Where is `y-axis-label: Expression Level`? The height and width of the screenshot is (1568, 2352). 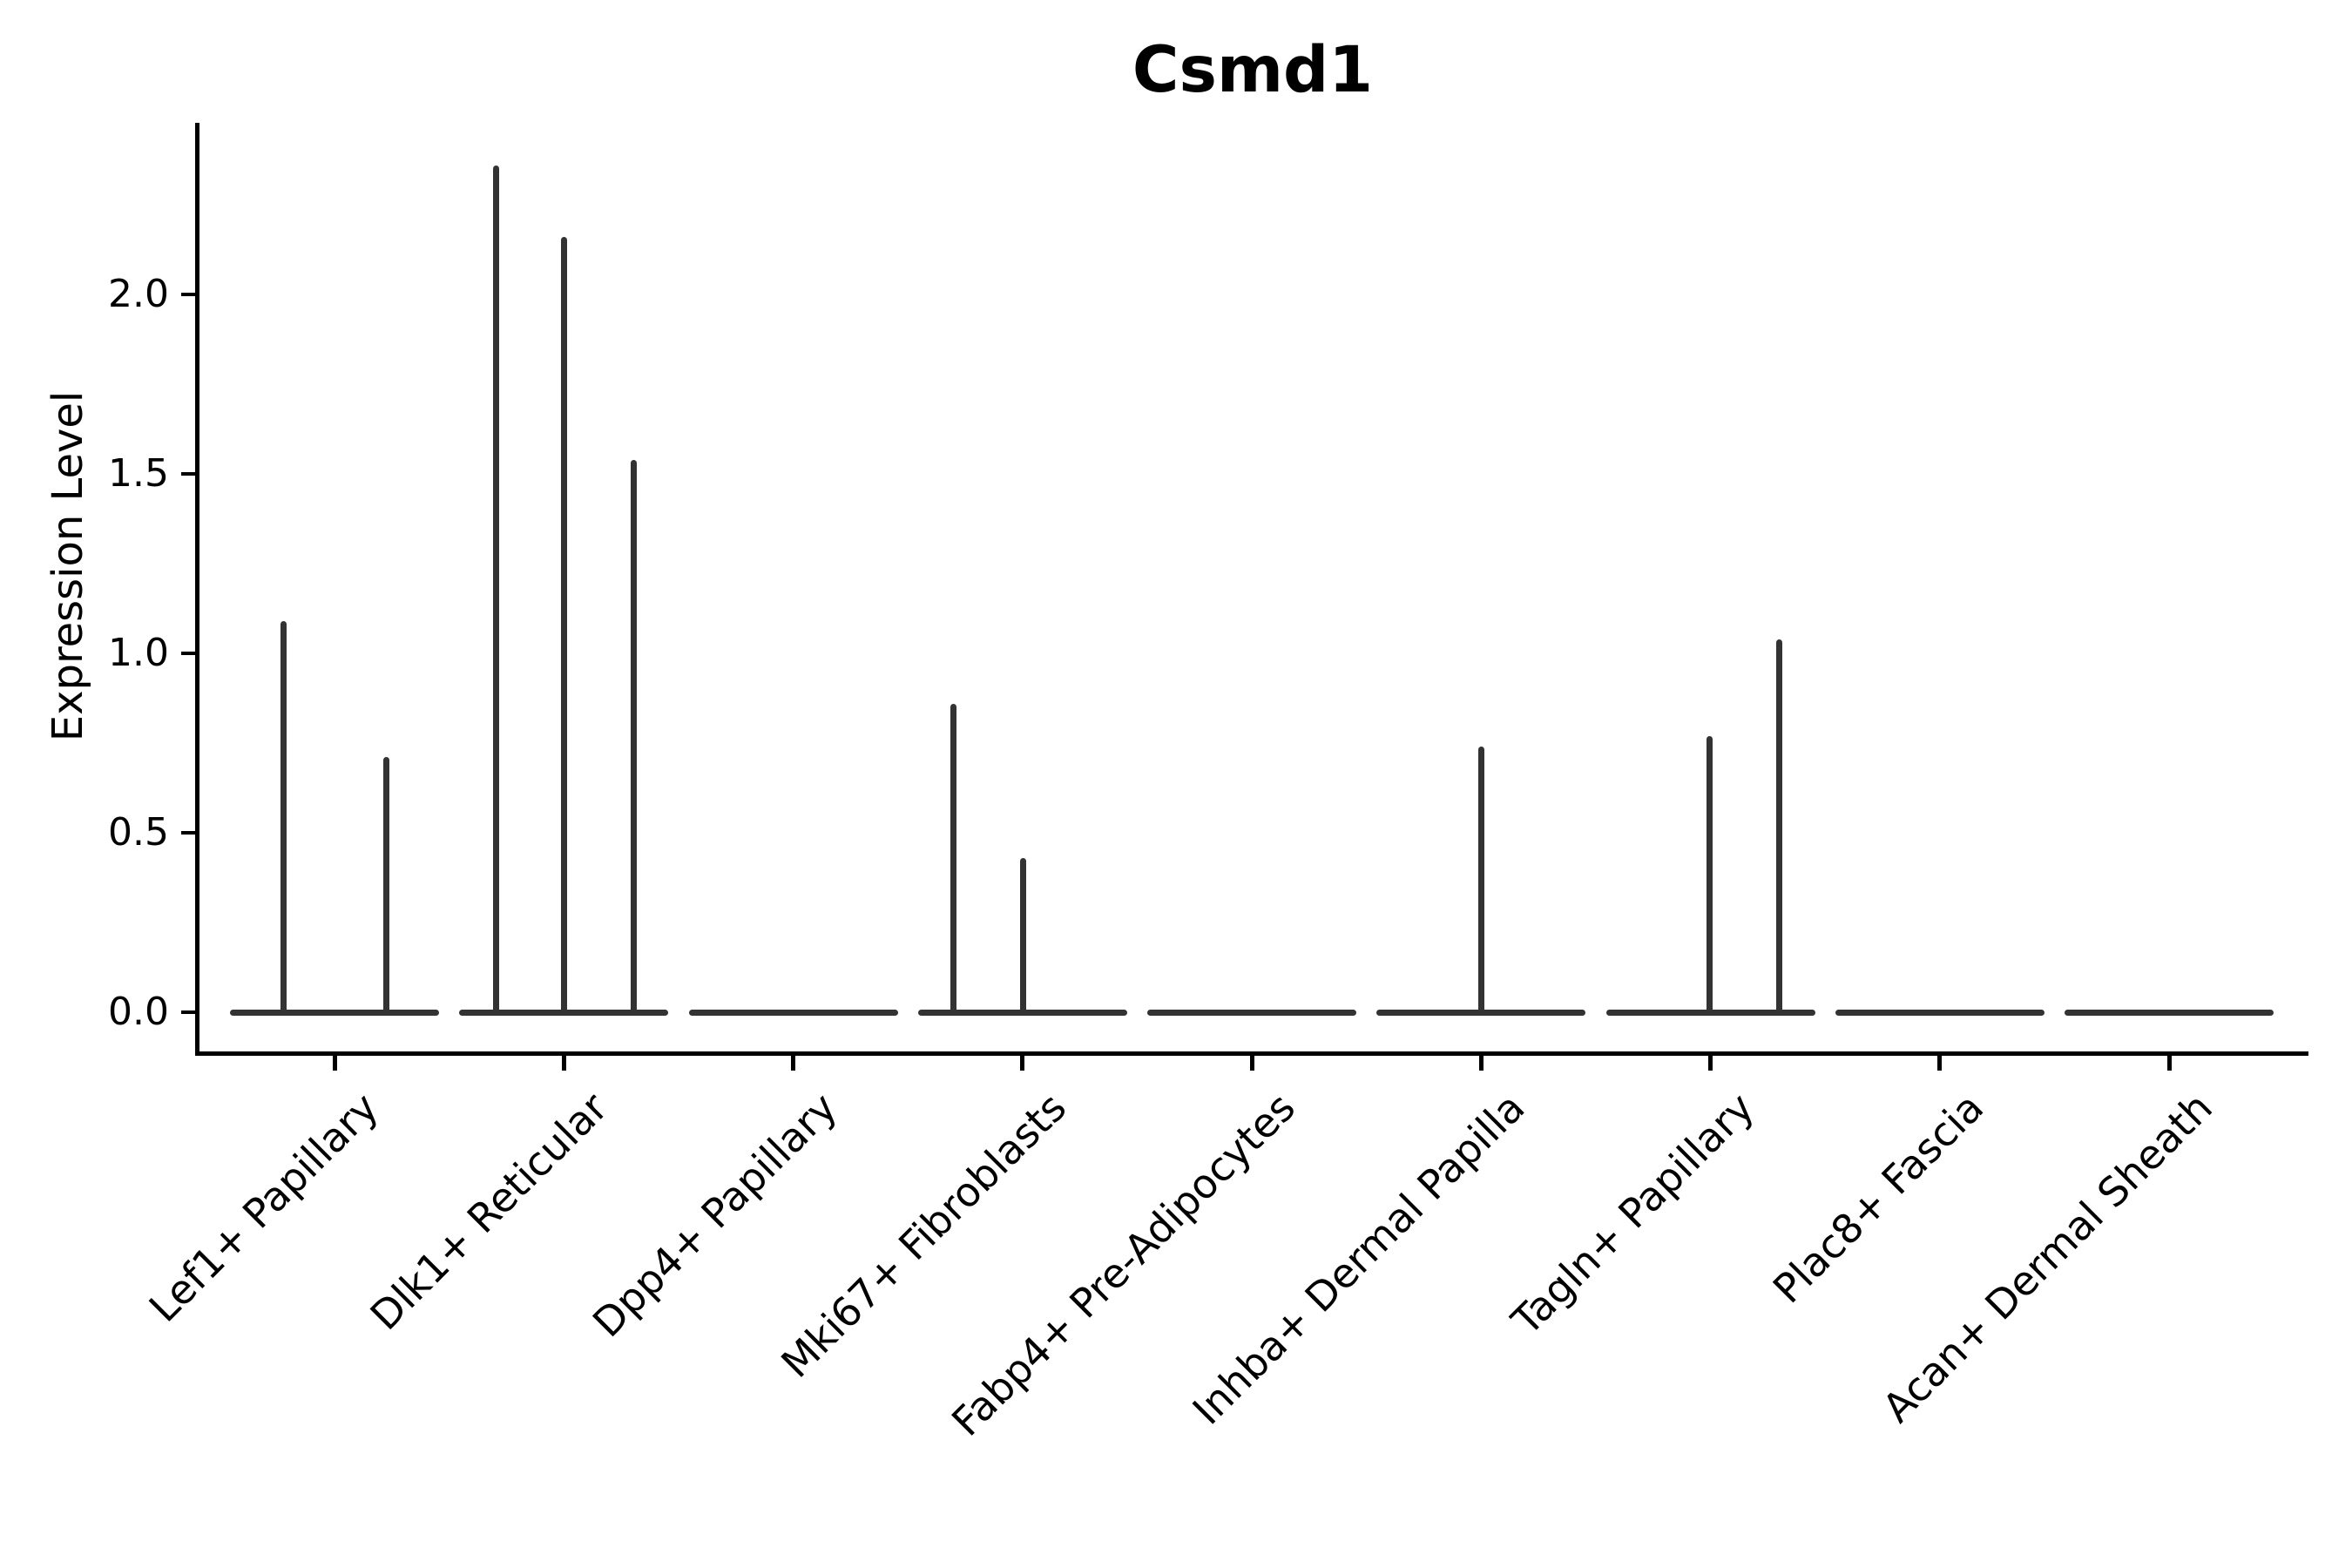 y-axis-label: Expression Level is located at coordinates (68, 566).